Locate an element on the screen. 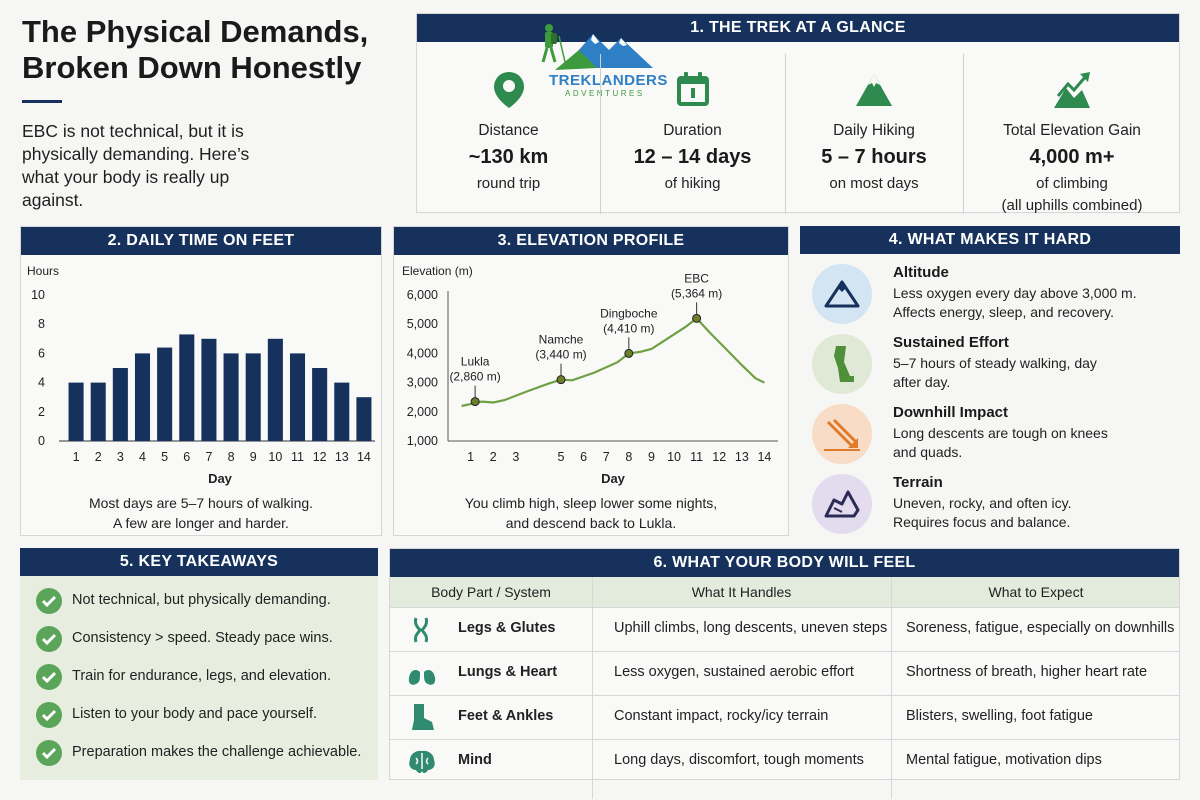  x-tick-label: 7 is located at coordinates (208, 457).